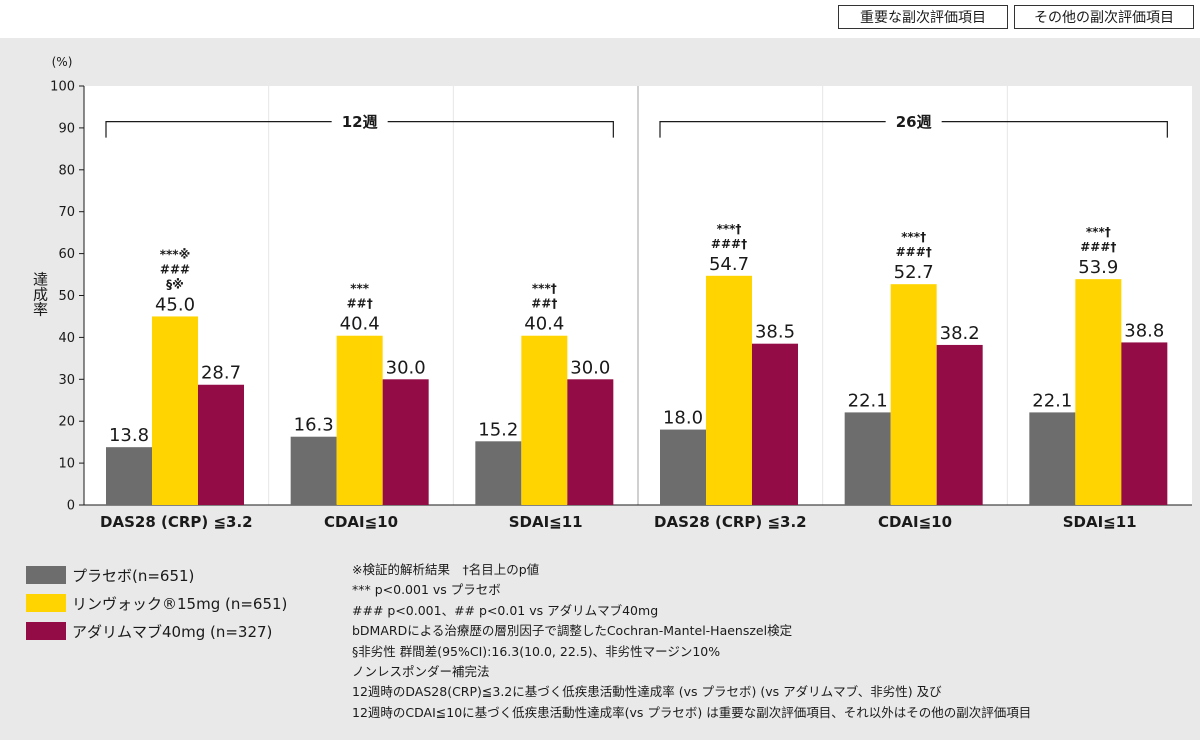 Image resolution: width=1200 pixels, height=740 pixels. What do you see at coordinates (360, 289) in the screenshot?
I see `significance-marker: ***` at bounding box center [360, 289].